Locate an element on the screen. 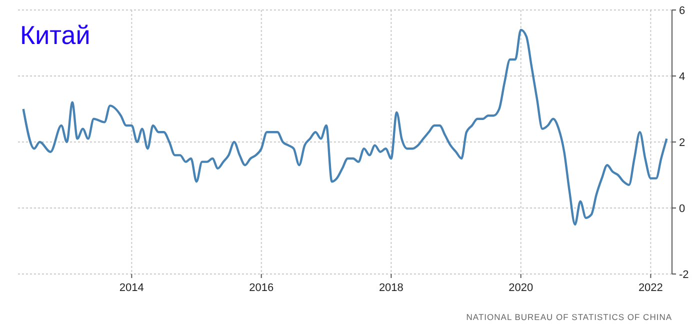 This screenshot has height=328, width=697. x-tick-label: 2020 is located at coordinates (521, 288).